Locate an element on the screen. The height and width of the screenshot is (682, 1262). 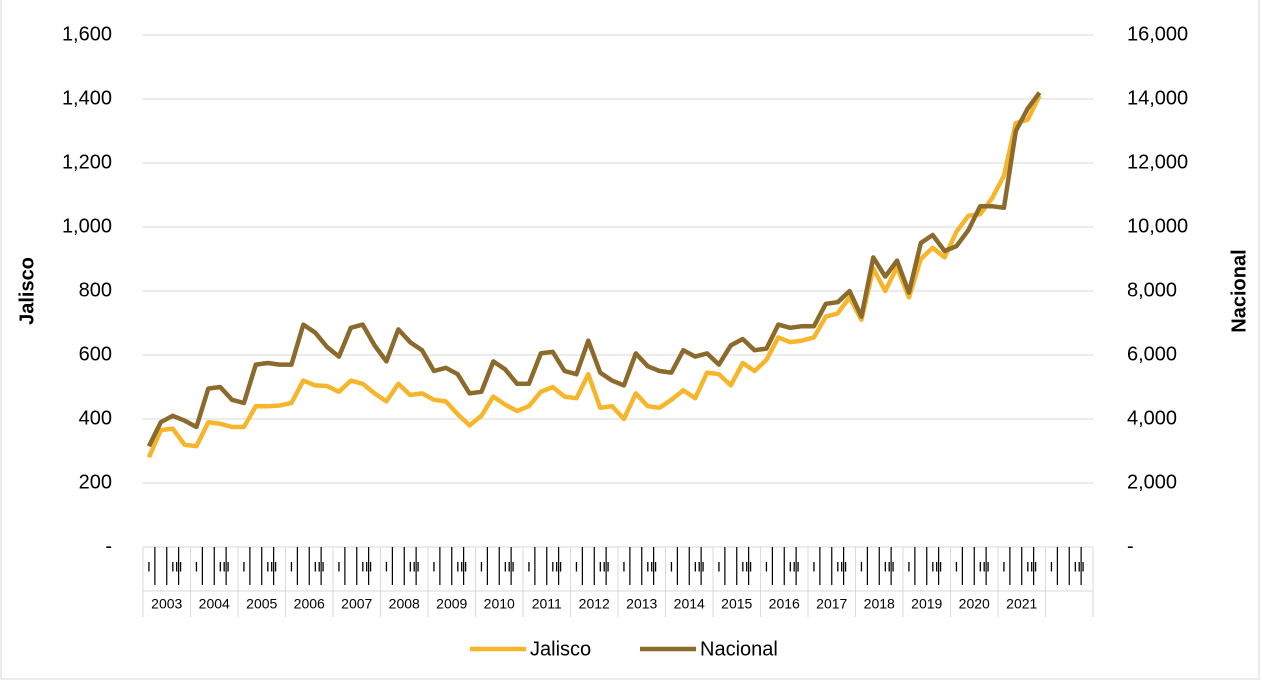
y2-tick-label: 2,000 is located at coordinates (1152, 482).